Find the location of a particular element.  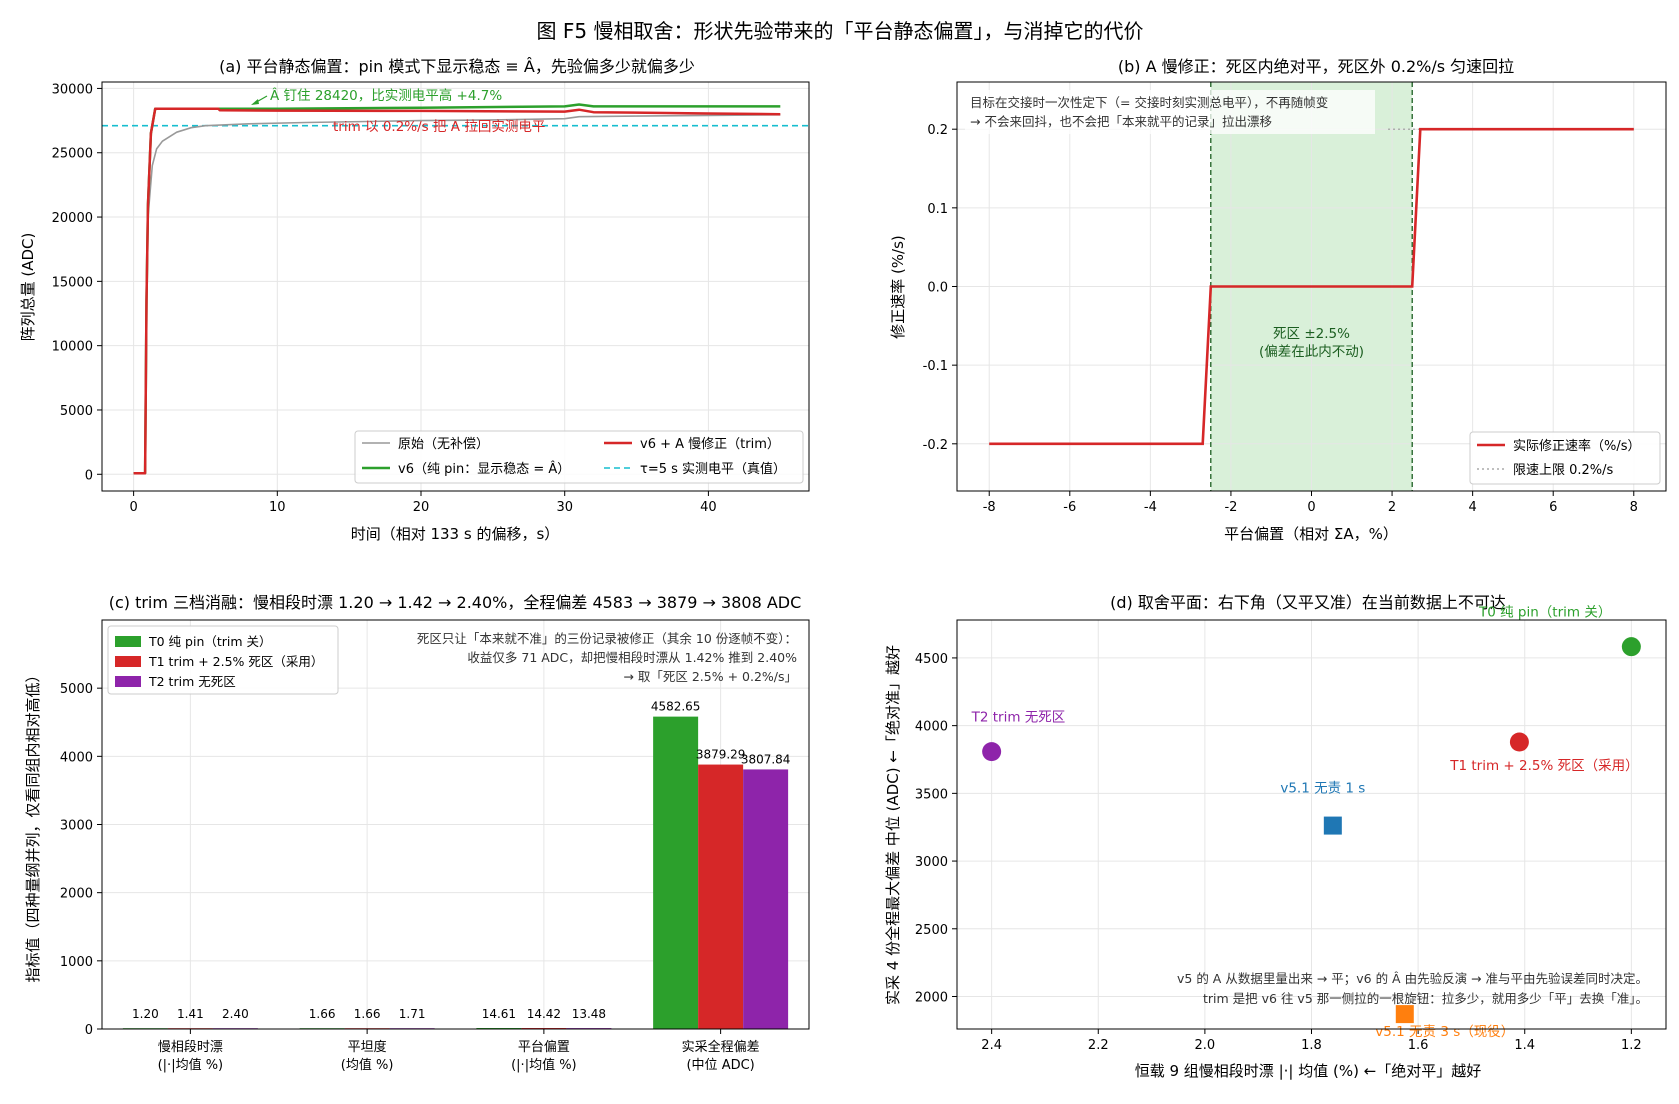

c-legend-box is located at coordinates (223, 660).